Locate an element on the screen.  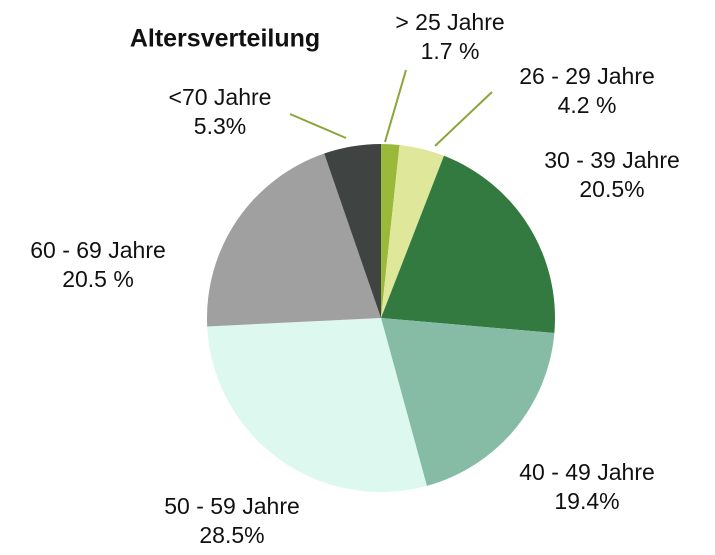
slice-value-label: 1.7 % is located at coordinates (450, 51).